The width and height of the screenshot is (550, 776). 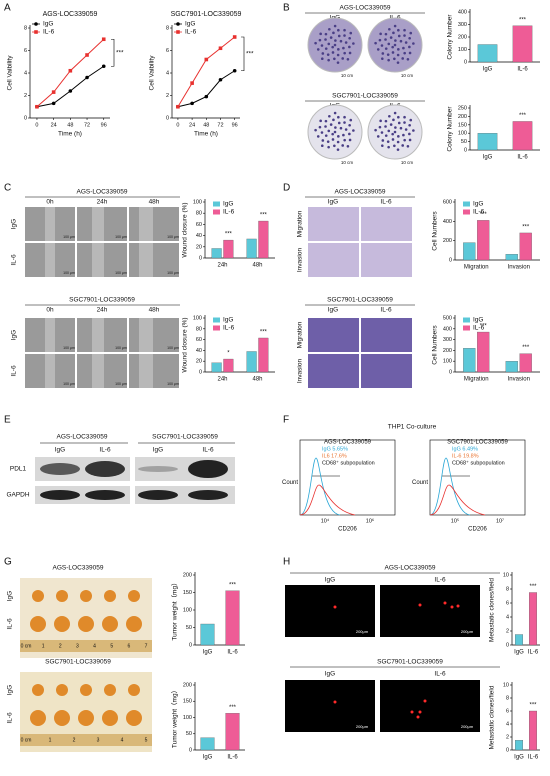 I want to click on plot-title: SGC7901-LOC339059, so click(x=477, y=443).